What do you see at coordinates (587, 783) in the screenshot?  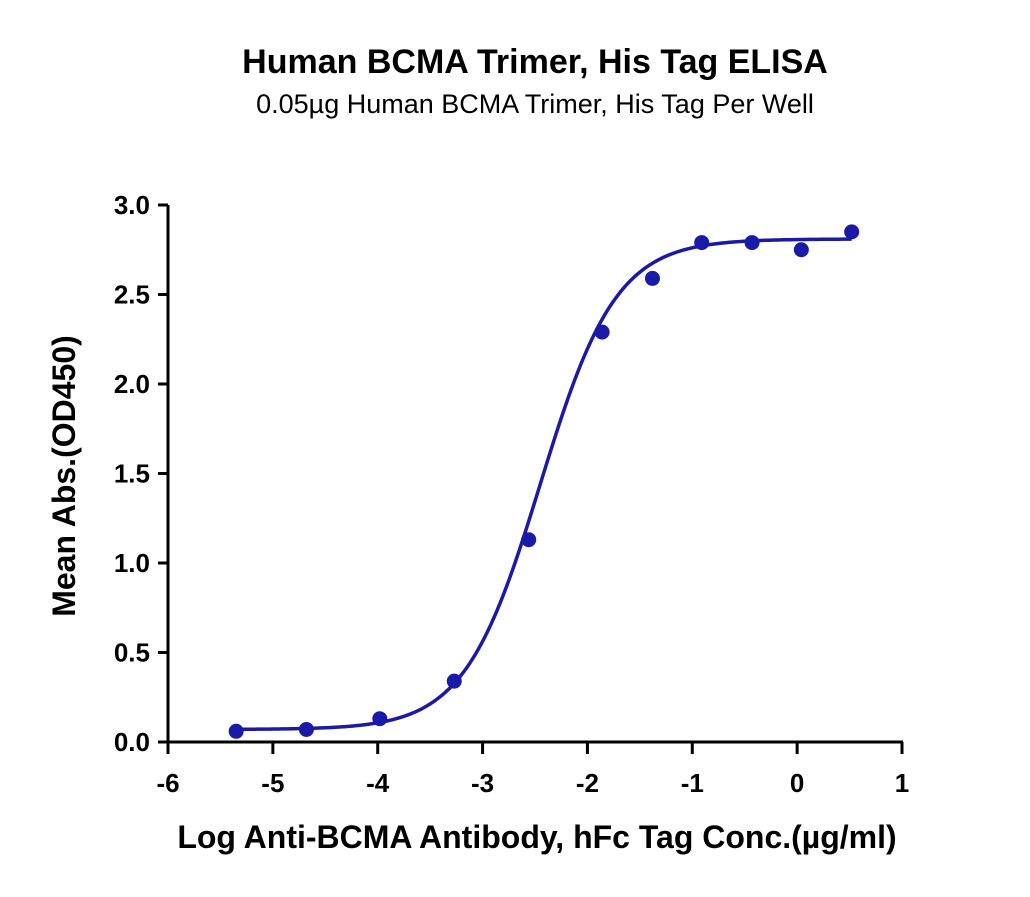 I see `x-tick-label: -2` at bounding box center [587, 783].